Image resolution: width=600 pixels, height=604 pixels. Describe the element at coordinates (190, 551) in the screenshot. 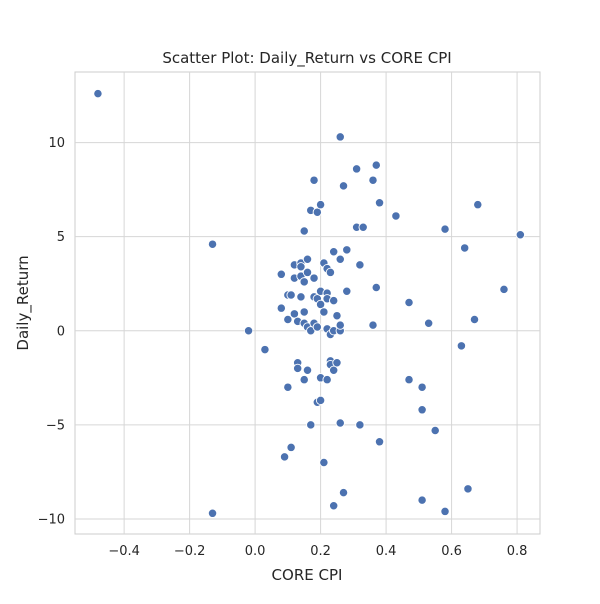

I see `x-tick-label: −0.2` at that location.